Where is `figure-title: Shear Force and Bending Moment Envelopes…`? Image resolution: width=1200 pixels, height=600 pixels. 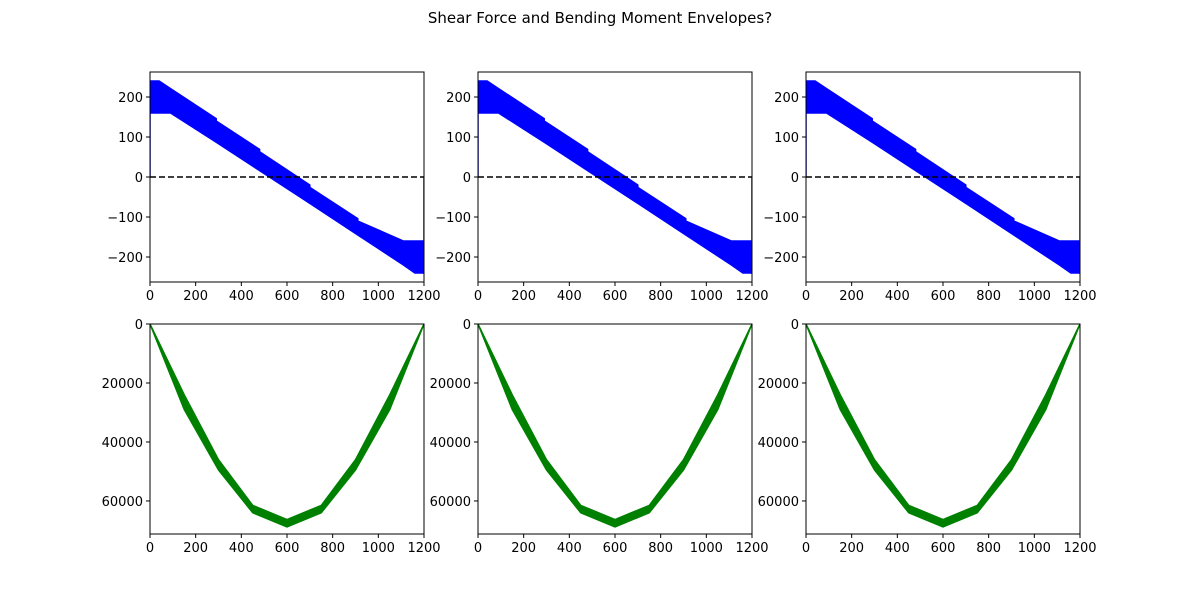 figure-title: Shear Force and Bending Moment Envelopes… is located at coordinates (600, 18).